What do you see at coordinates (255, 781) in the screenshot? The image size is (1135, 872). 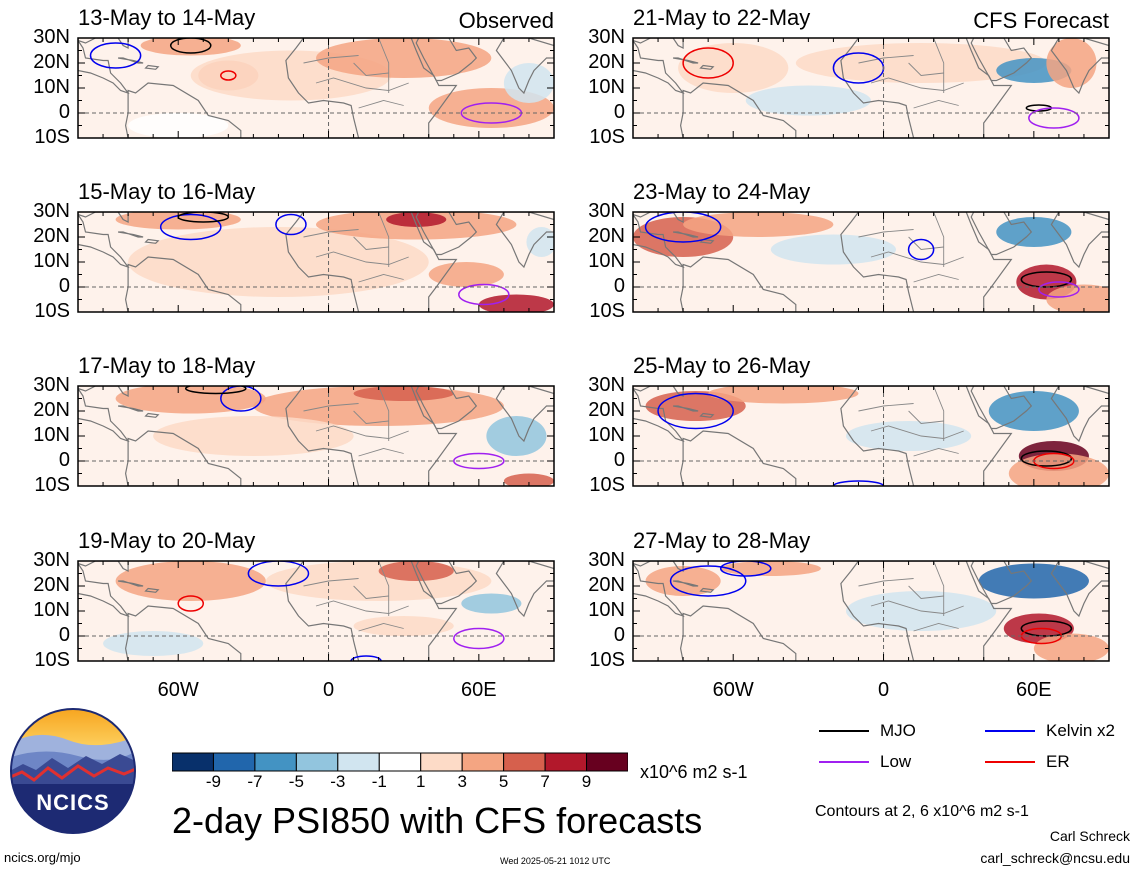 I see `colorbar-tick-label: -7` at bounding box center [255, 781].